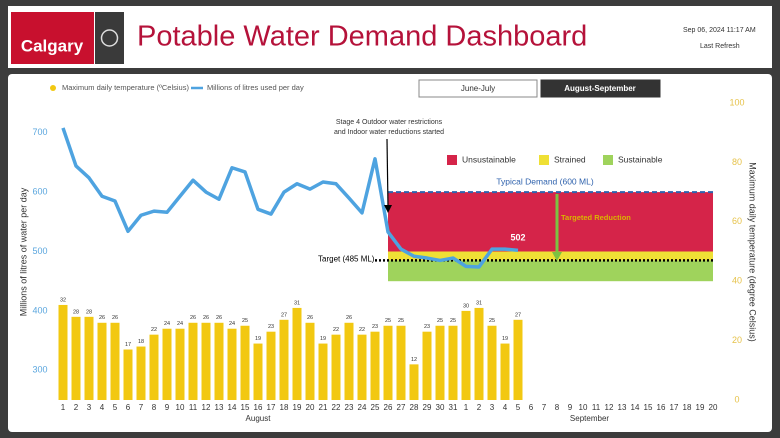 This screenshot has height=438, width=780. I want to click on zone-legend-label: Sustainable, so click(640, 159).